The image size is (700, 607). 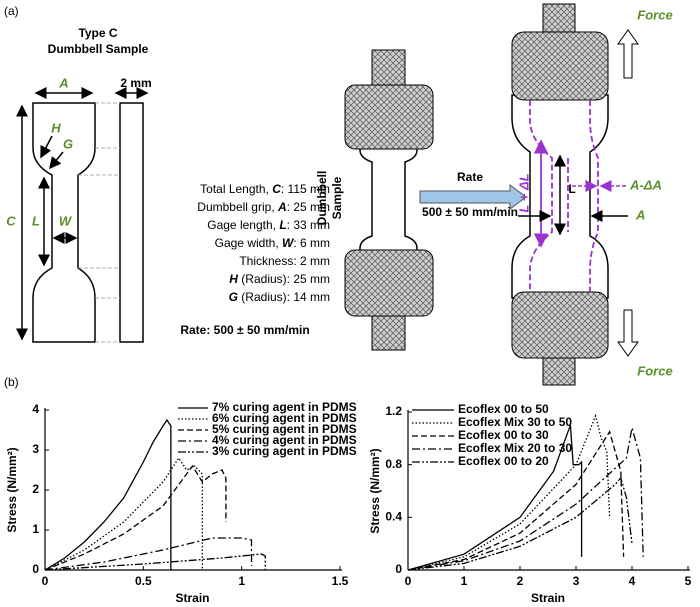 I want to click on spec-part: C, so click(x=276, y=189).